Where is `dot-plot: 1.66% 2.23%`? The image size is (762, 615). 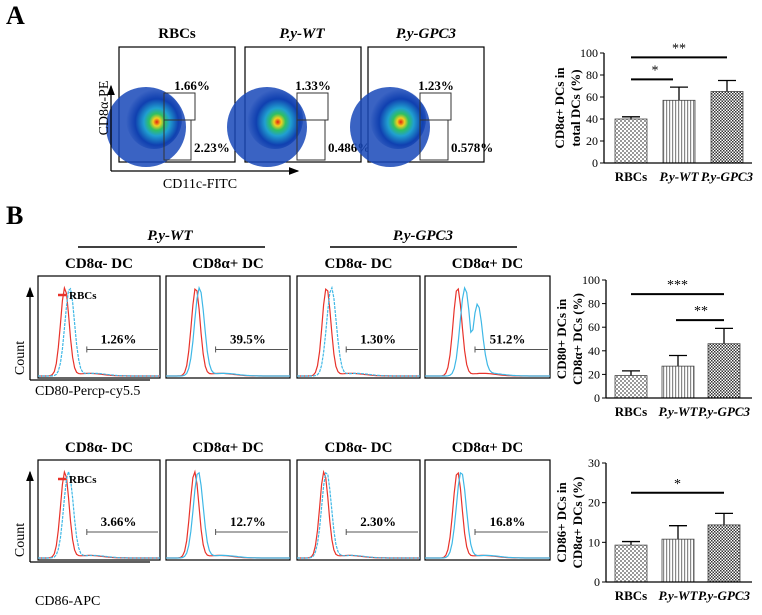
dot-plot: 1.66% 2.23% is located at coordinates (171, 106).